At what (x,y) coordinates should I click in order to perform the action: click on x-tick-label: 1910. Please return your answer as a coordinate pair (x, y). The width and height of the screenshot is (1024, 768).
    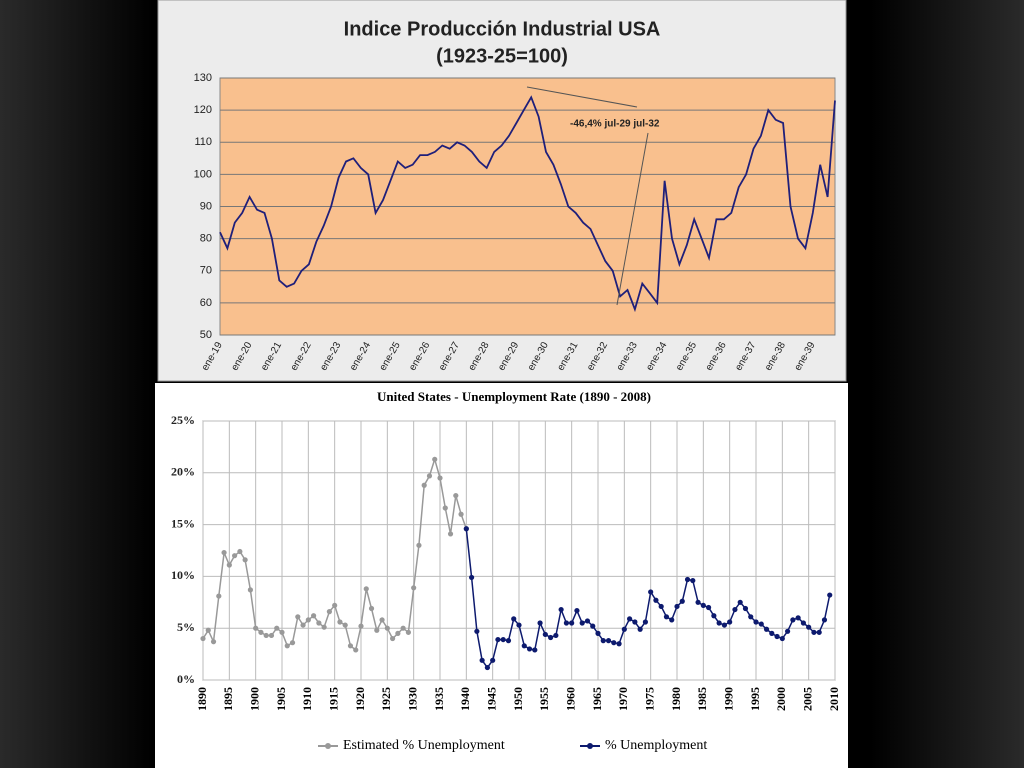
    Looking at the image, I should click on (307, 699).